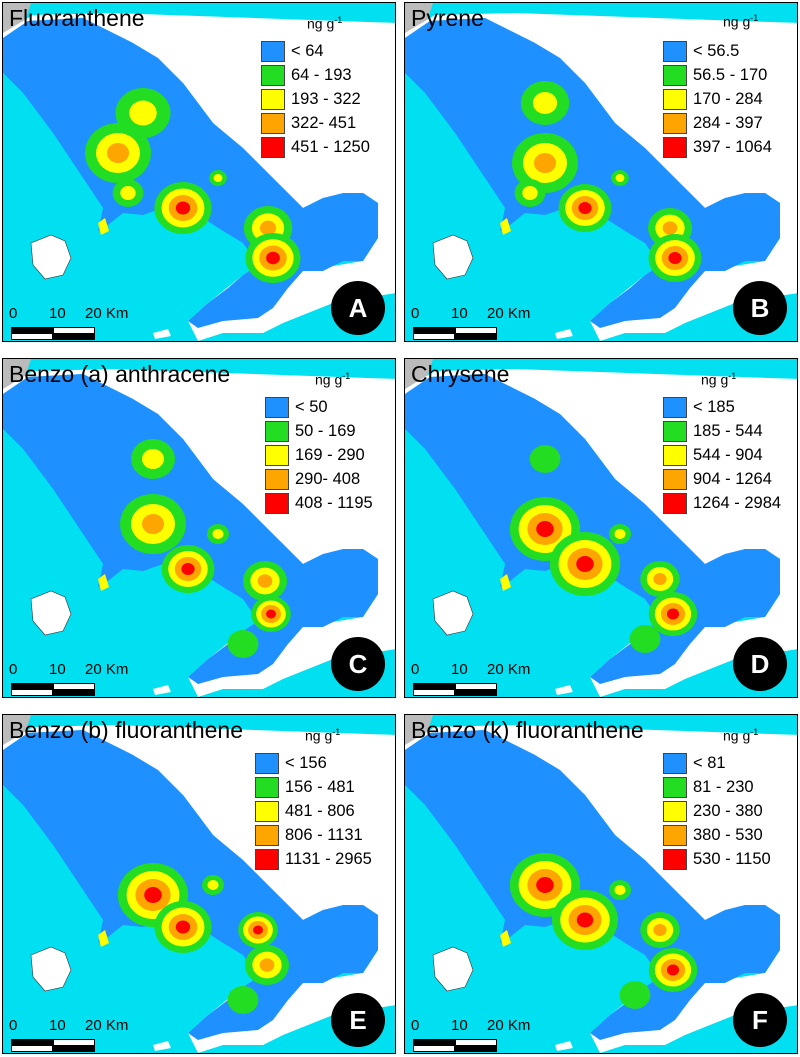  What do you see at coordinates (714, 407) in the screenshot?
I see `legend-label: < 185` at bounding box center [714, 407].